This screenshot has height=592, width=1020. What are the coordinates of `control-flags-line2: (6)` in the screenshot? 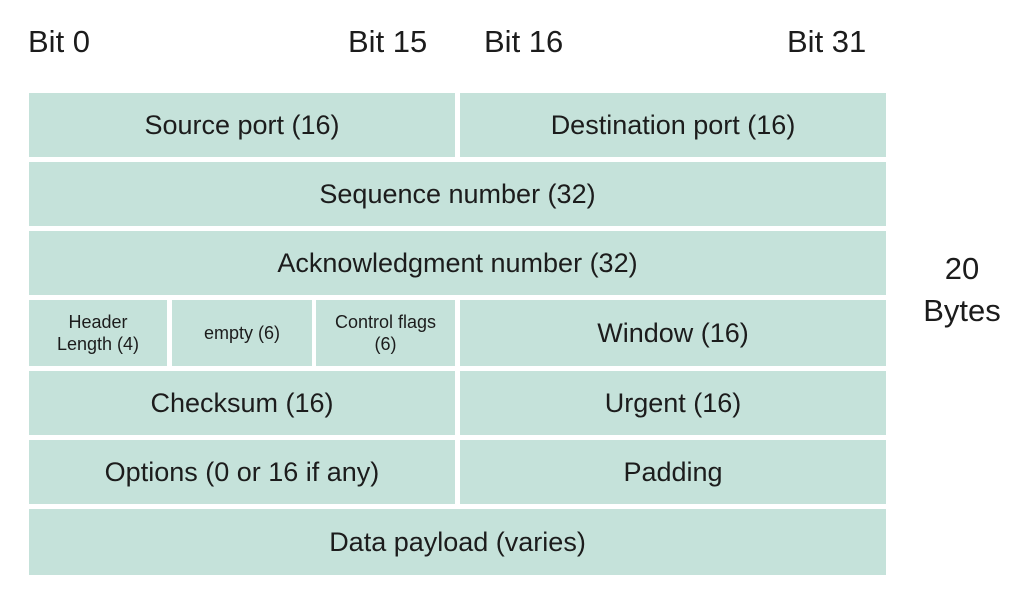 It's located at (385, 344).